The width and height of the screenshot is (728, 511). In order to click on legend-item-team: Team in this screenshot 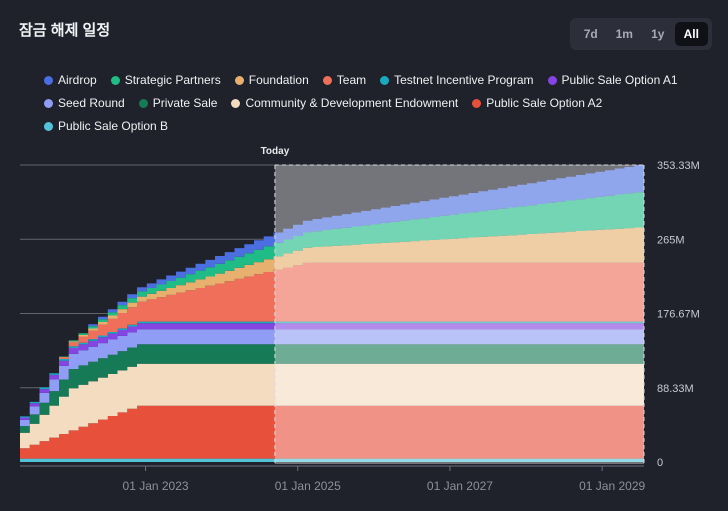, I will do `click(344, 80)`.